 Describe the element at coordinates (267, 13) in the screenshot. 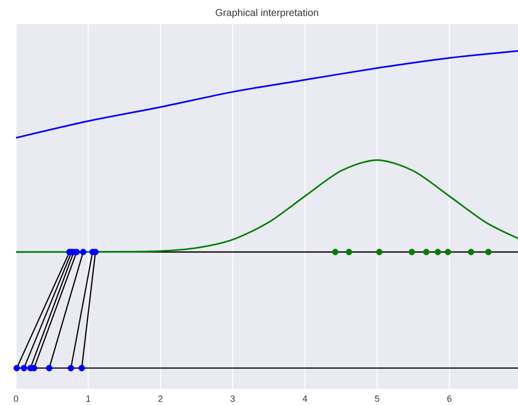

I see `chart-title: Graphical interpretation` at that location.